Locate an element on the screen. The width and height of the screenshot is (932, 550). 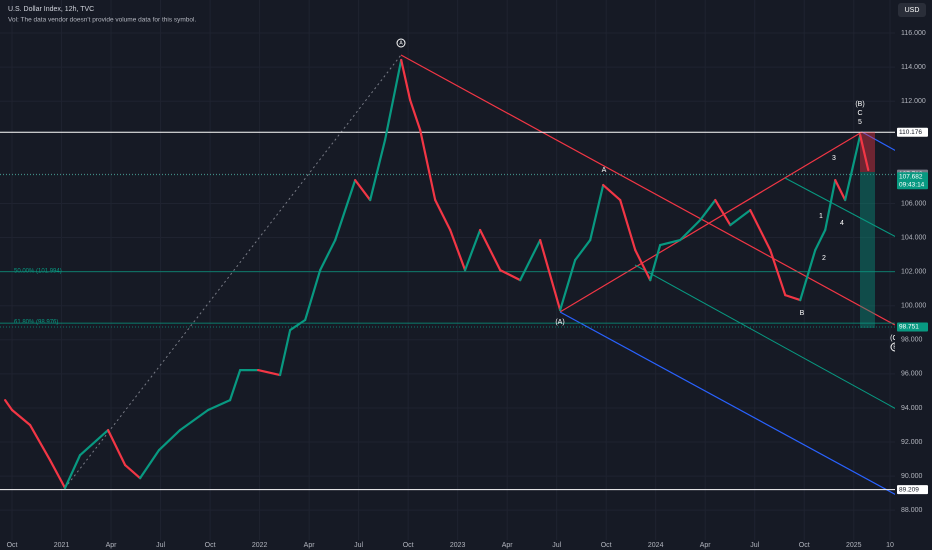
wave-label: 3 is located at coordinates (834, 158).